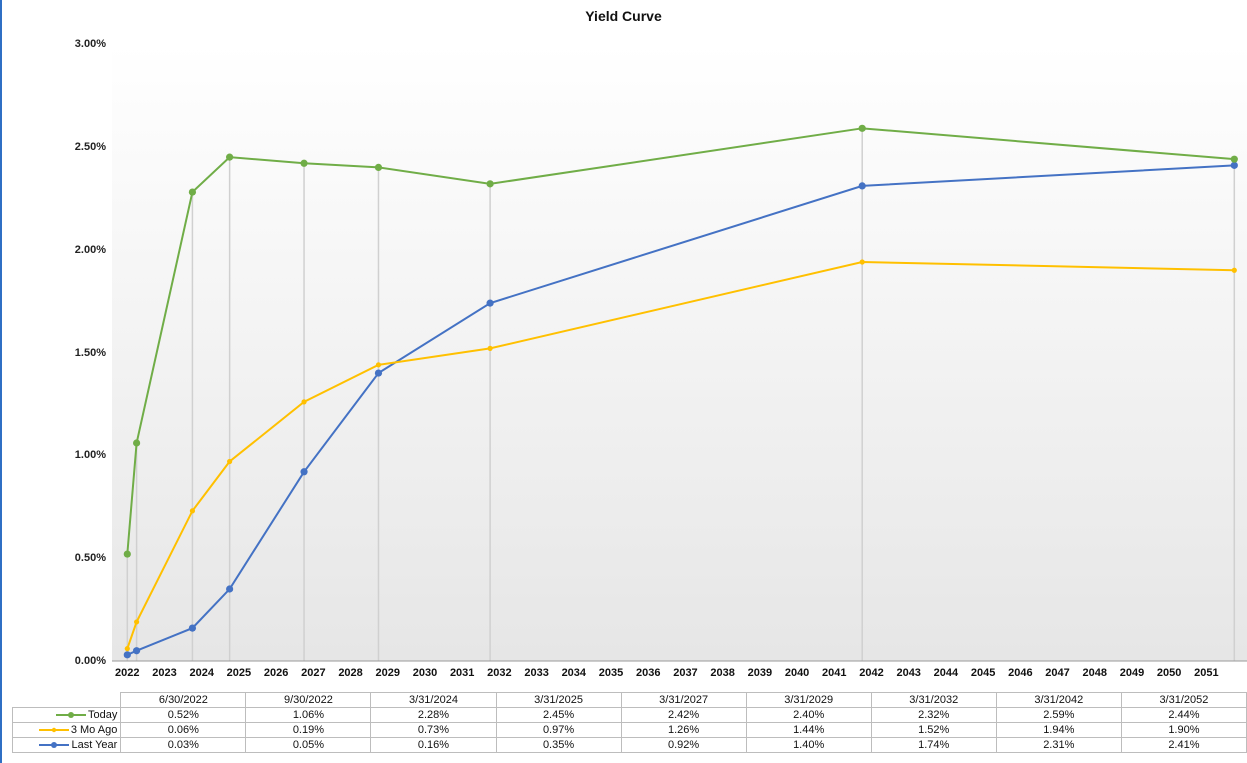 The width and height of the screenshot is (1247, 763). I want to click on x-tick-label: 2050, so click(1169, 673).